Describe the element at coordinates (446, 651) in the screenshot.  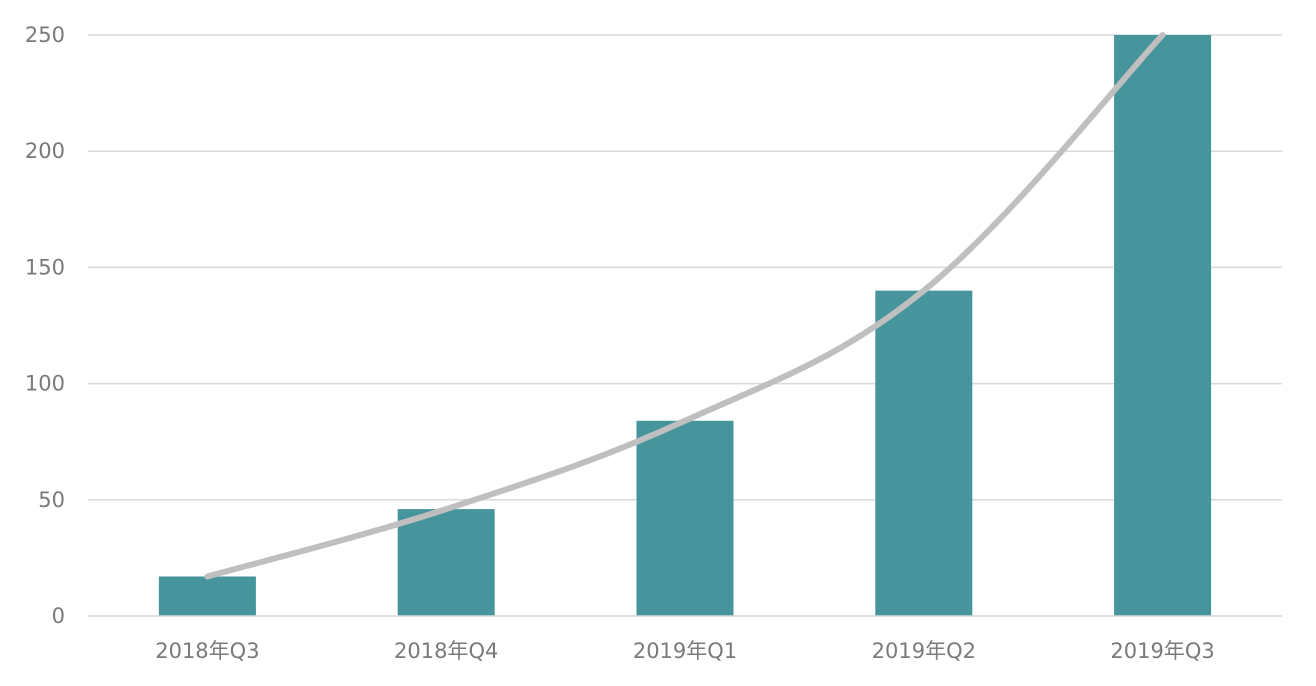
I see `x-tick-label: 2018年Q4` at that location.